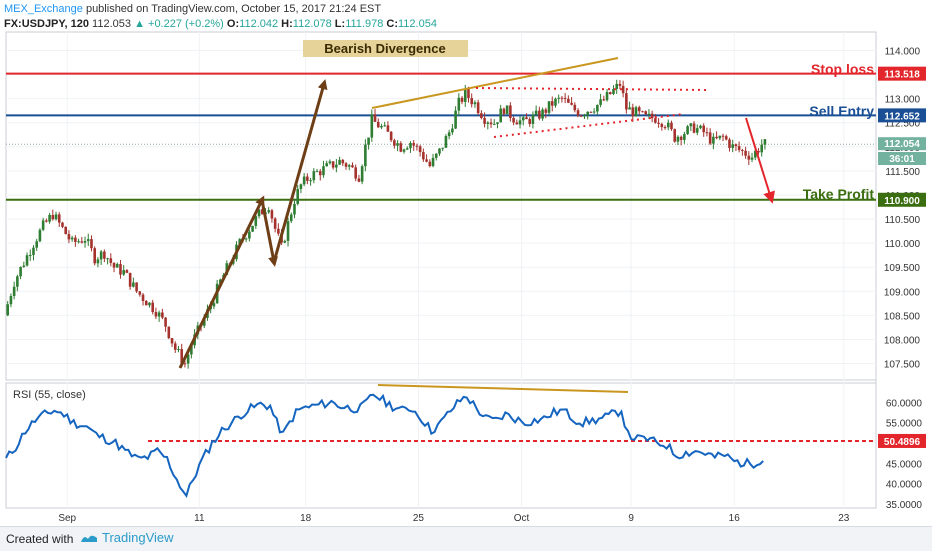 Image resolution: width=932 pixels, height=551 pixels. What do you see at coordinates (902, 442) in the screenshot?
I see `rsi-level-value: 50.4896` at bounding box center [902, 442].